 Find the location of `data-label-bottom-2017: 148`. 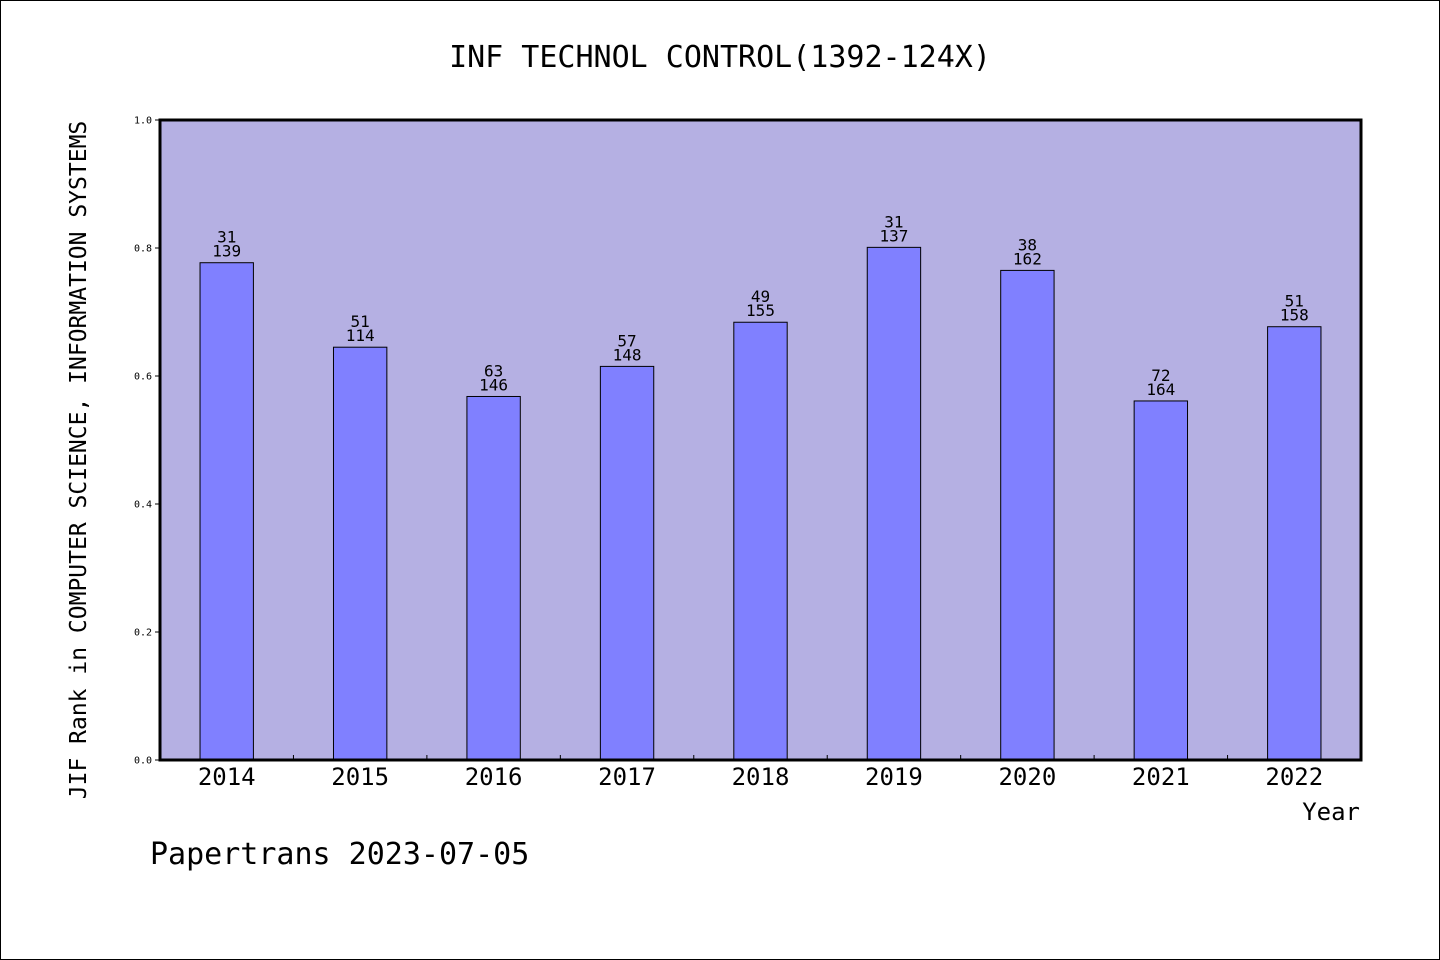

data-label-bottom-2017: 148 is located at coordinates (627, 354).